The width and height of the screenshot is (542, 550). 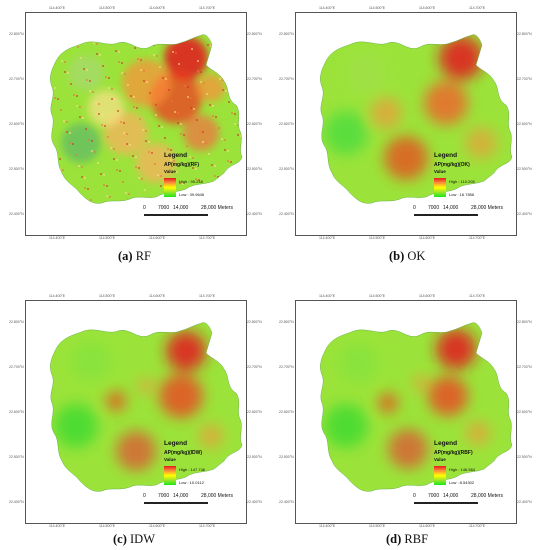 I want to click on interpolation-map, so click(x=416, y=407).